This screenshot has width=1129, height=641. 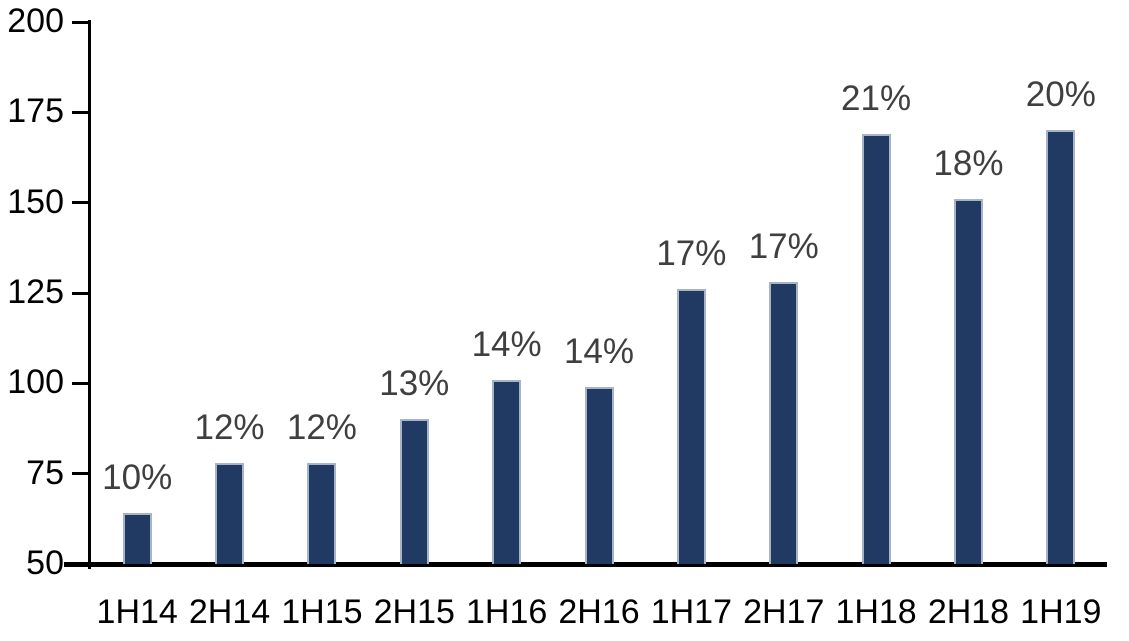 I want to click on x-tick-label: 1H15, so click(x=322, y=612).